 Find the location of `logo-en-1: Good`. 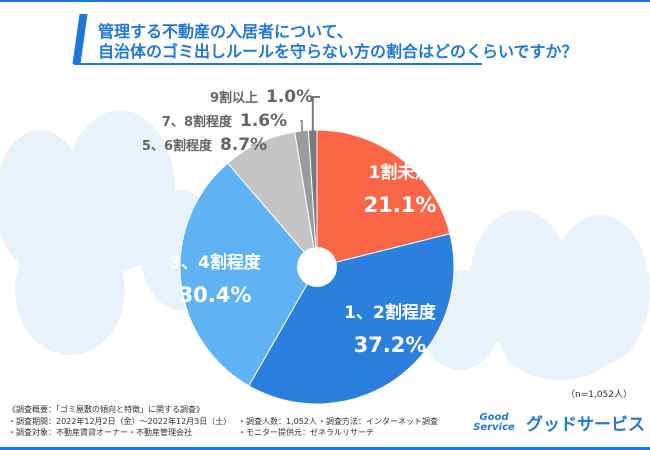

logo-en-1: Good is located at coordinates (494, 417).